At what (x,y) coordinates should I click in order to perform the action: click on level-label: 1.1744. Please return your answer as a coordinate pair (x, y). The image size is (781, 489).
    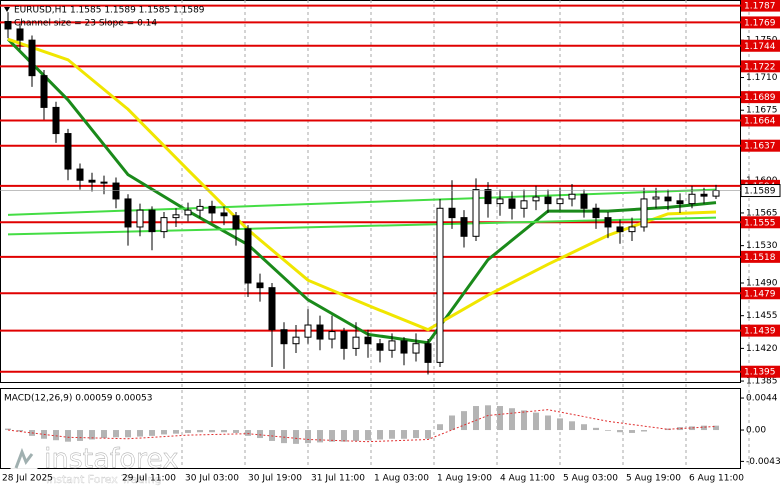
    Looking at the image, I should click on (760, 47).